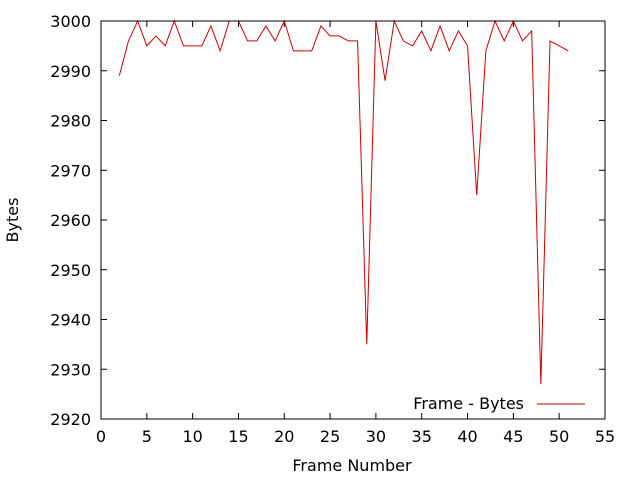 The width and height of the screenshot is (640, 480). Describe the element at coordinates (70, 270) in the screenshot. I see `y-tick-label: 2950` at that location.